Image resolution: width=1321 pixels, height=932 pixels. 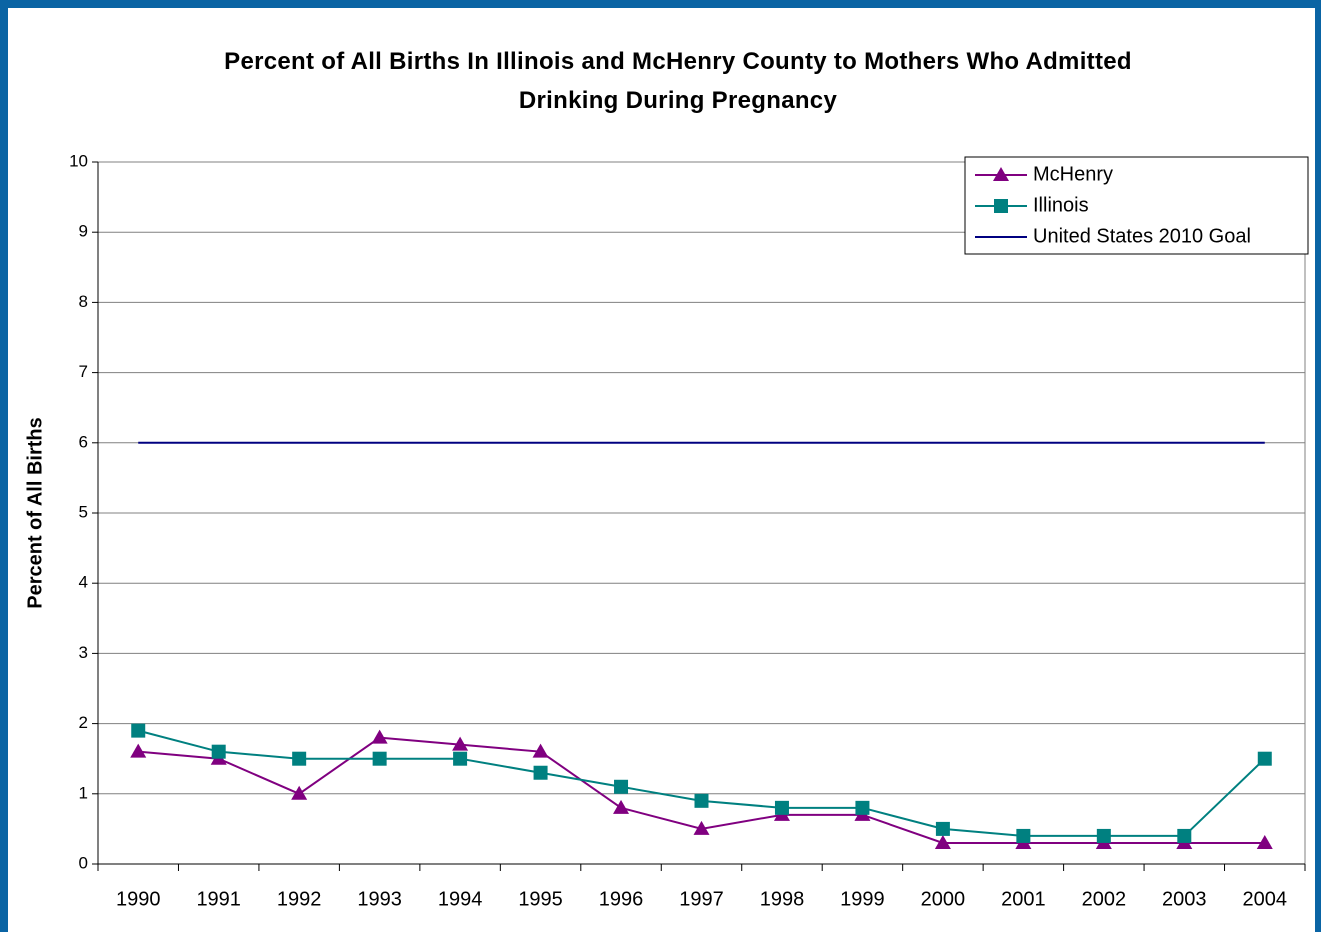 I want to click on x-tick-label: 1994, so click(x=460, y=899).